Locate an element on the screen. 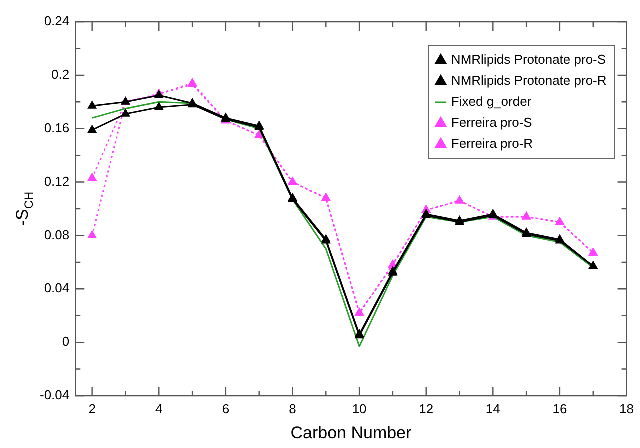  y-axis-title: -SCH is located at coordinates (24, 209).